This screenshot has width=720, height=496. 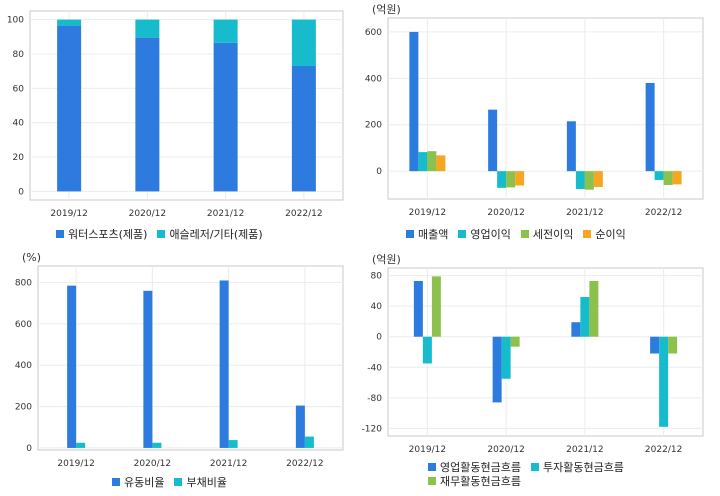 I want to click on legend-item: 부채비율, so click(x=200, y=483).